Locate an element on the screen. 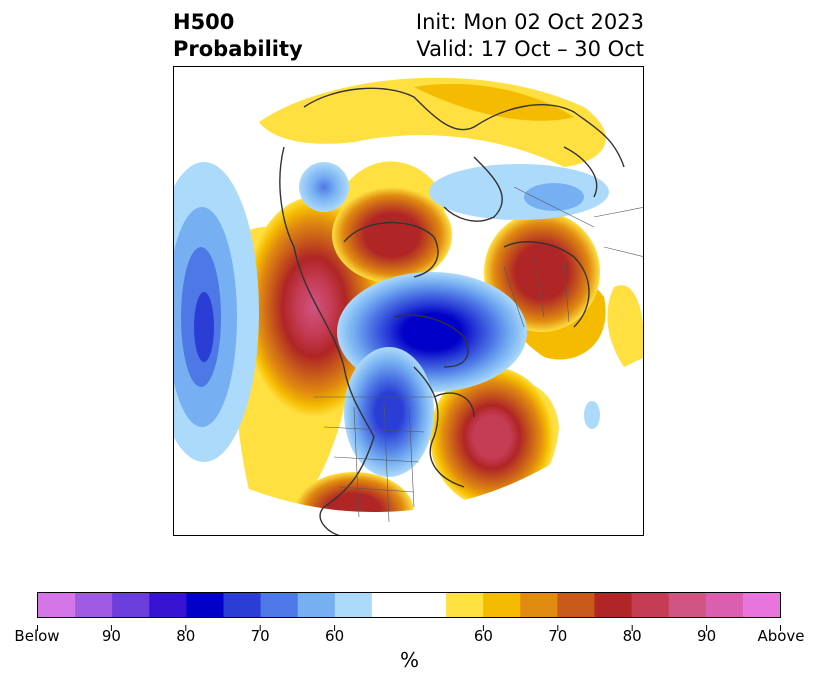 This screenshot has height=686, width=819. title-init-date: Init: Mon 02 Oct 2023 is located at coordinates (529, 22).